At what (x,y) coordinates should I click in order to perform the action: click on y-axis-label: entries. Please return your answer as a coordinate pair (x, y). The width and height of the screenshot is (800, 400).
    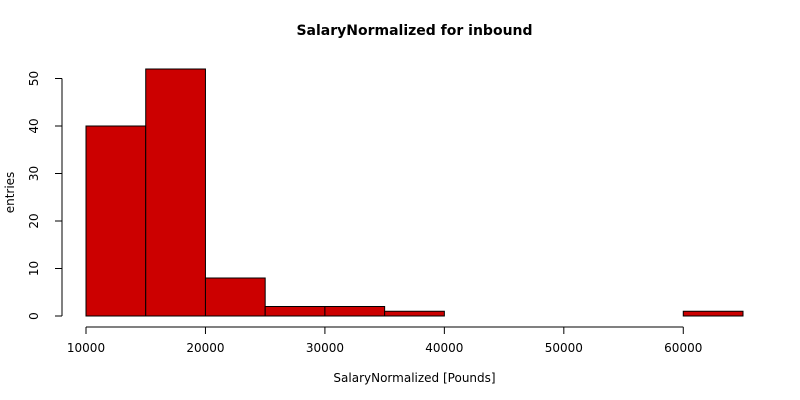
    Looking at the image, I should click on (10, 193).